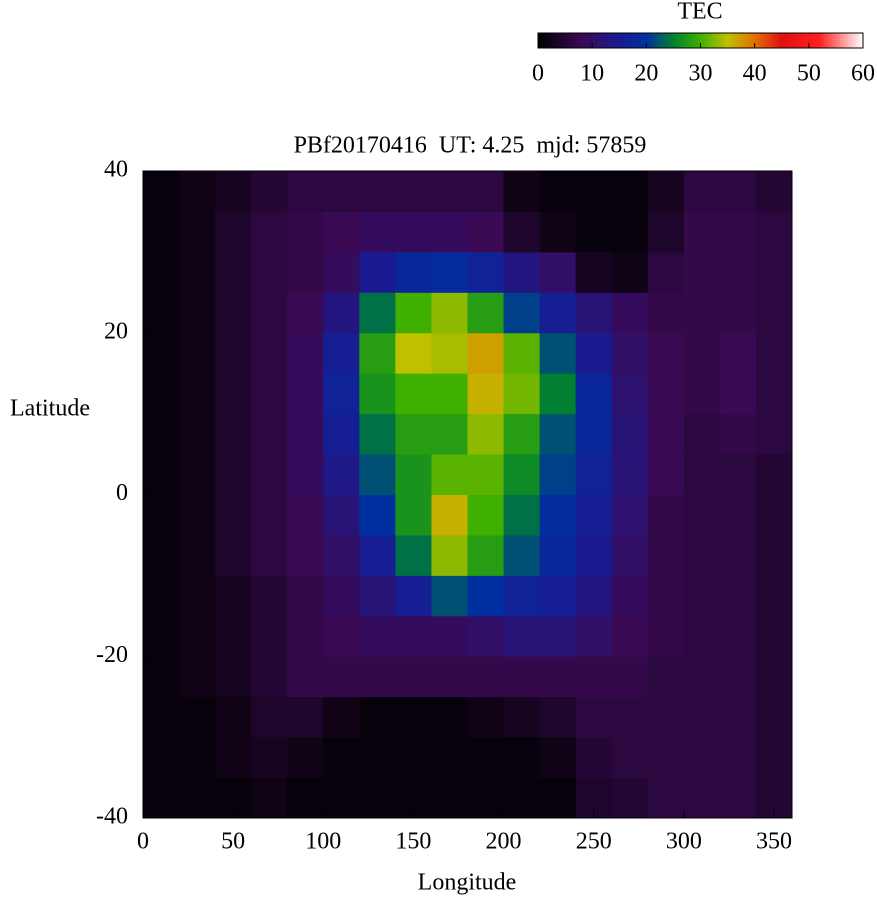 The width and height of the screenshot is (877, 900). I want to click on x-tick-label: 150, so click(413, 842).